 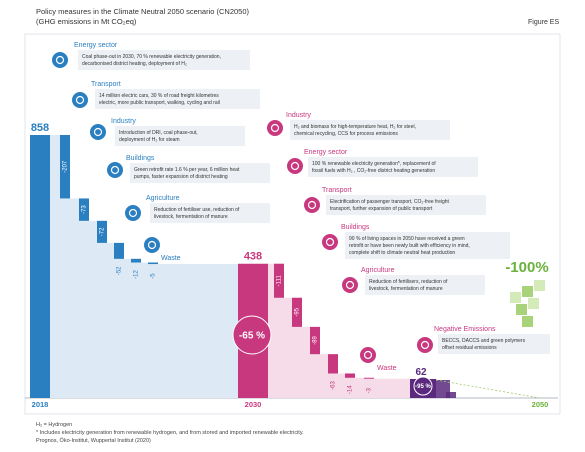 I want to click on total-label: 858, so click(x=40, y=128).